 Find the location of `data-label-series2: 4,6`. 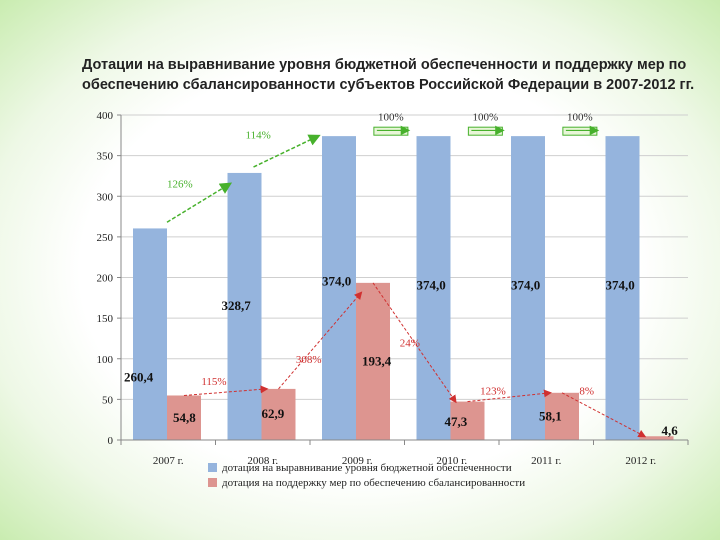

data-label-series2: 4,6 is located at coordinates (670, 430).